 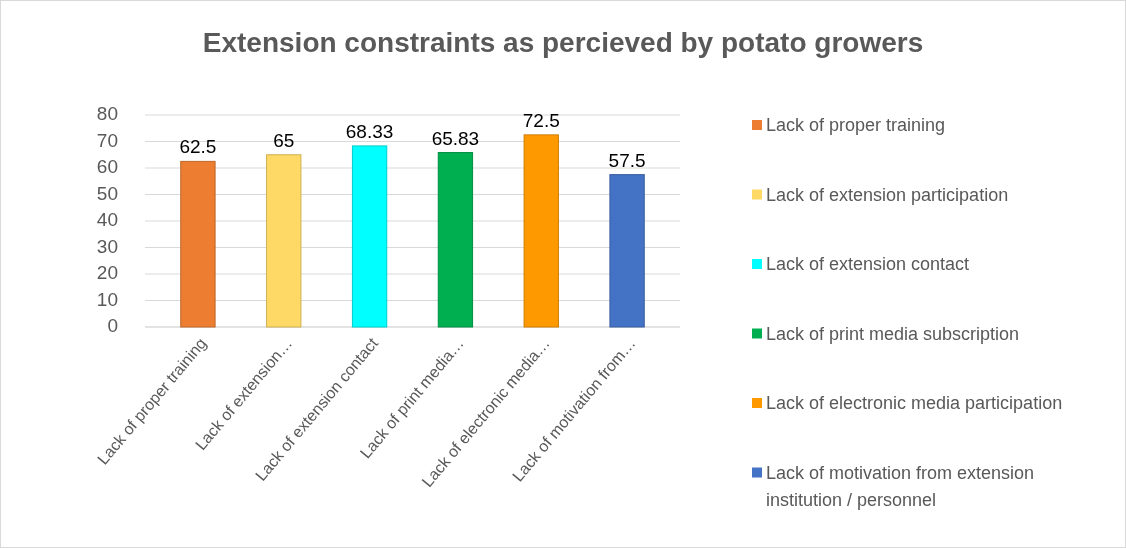 What do you see at coordinates (887, 194) in the screenshot?
I see `legend-label: Lack of extension participation` at bounding box center [887, 194].